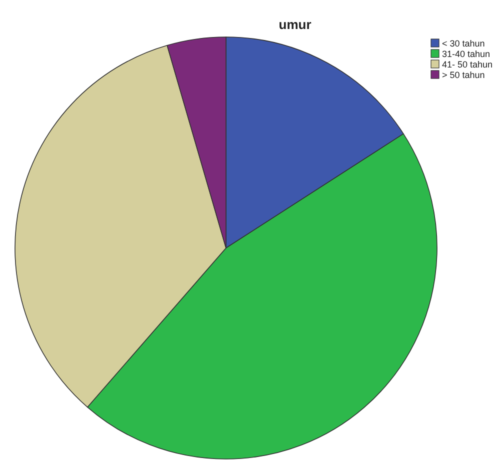 This screenshot has width=501, height=462. I want to click on legend-label: 41- 50 tahun, so click(467, 65).